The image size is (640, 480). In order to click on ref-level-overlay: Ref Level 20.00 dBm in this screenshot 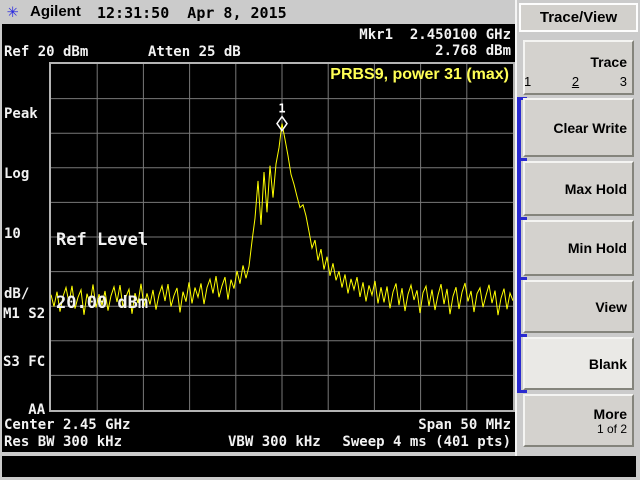, I will do `click(102, 272)`.